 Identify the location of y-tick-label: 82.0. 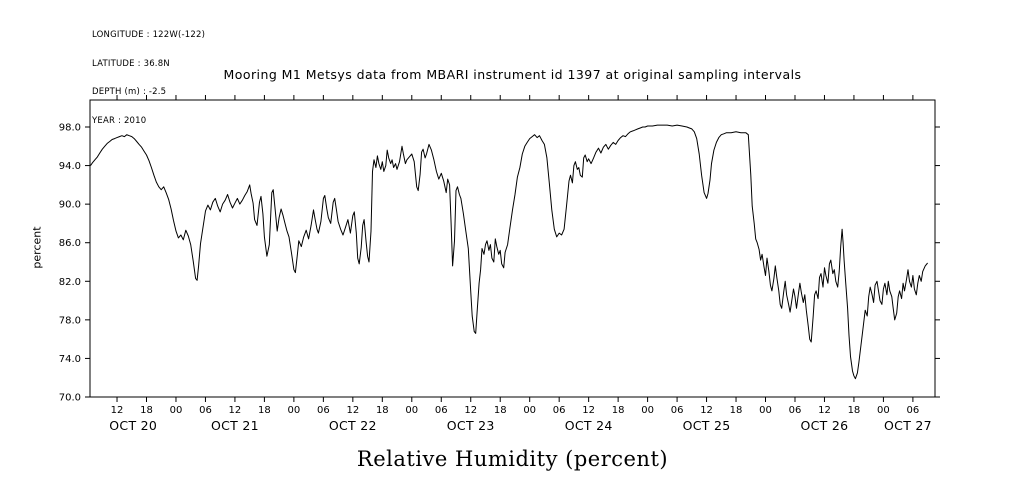
(70, 282).